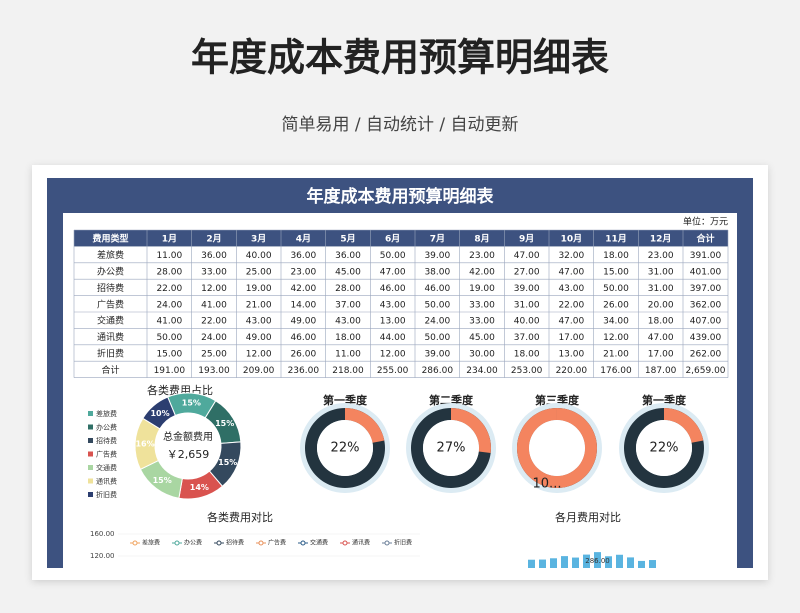  What do you see at coordinates (572, 371) in the screenshot?
I see `cell: 220.00` at bounding box center [572, 371].